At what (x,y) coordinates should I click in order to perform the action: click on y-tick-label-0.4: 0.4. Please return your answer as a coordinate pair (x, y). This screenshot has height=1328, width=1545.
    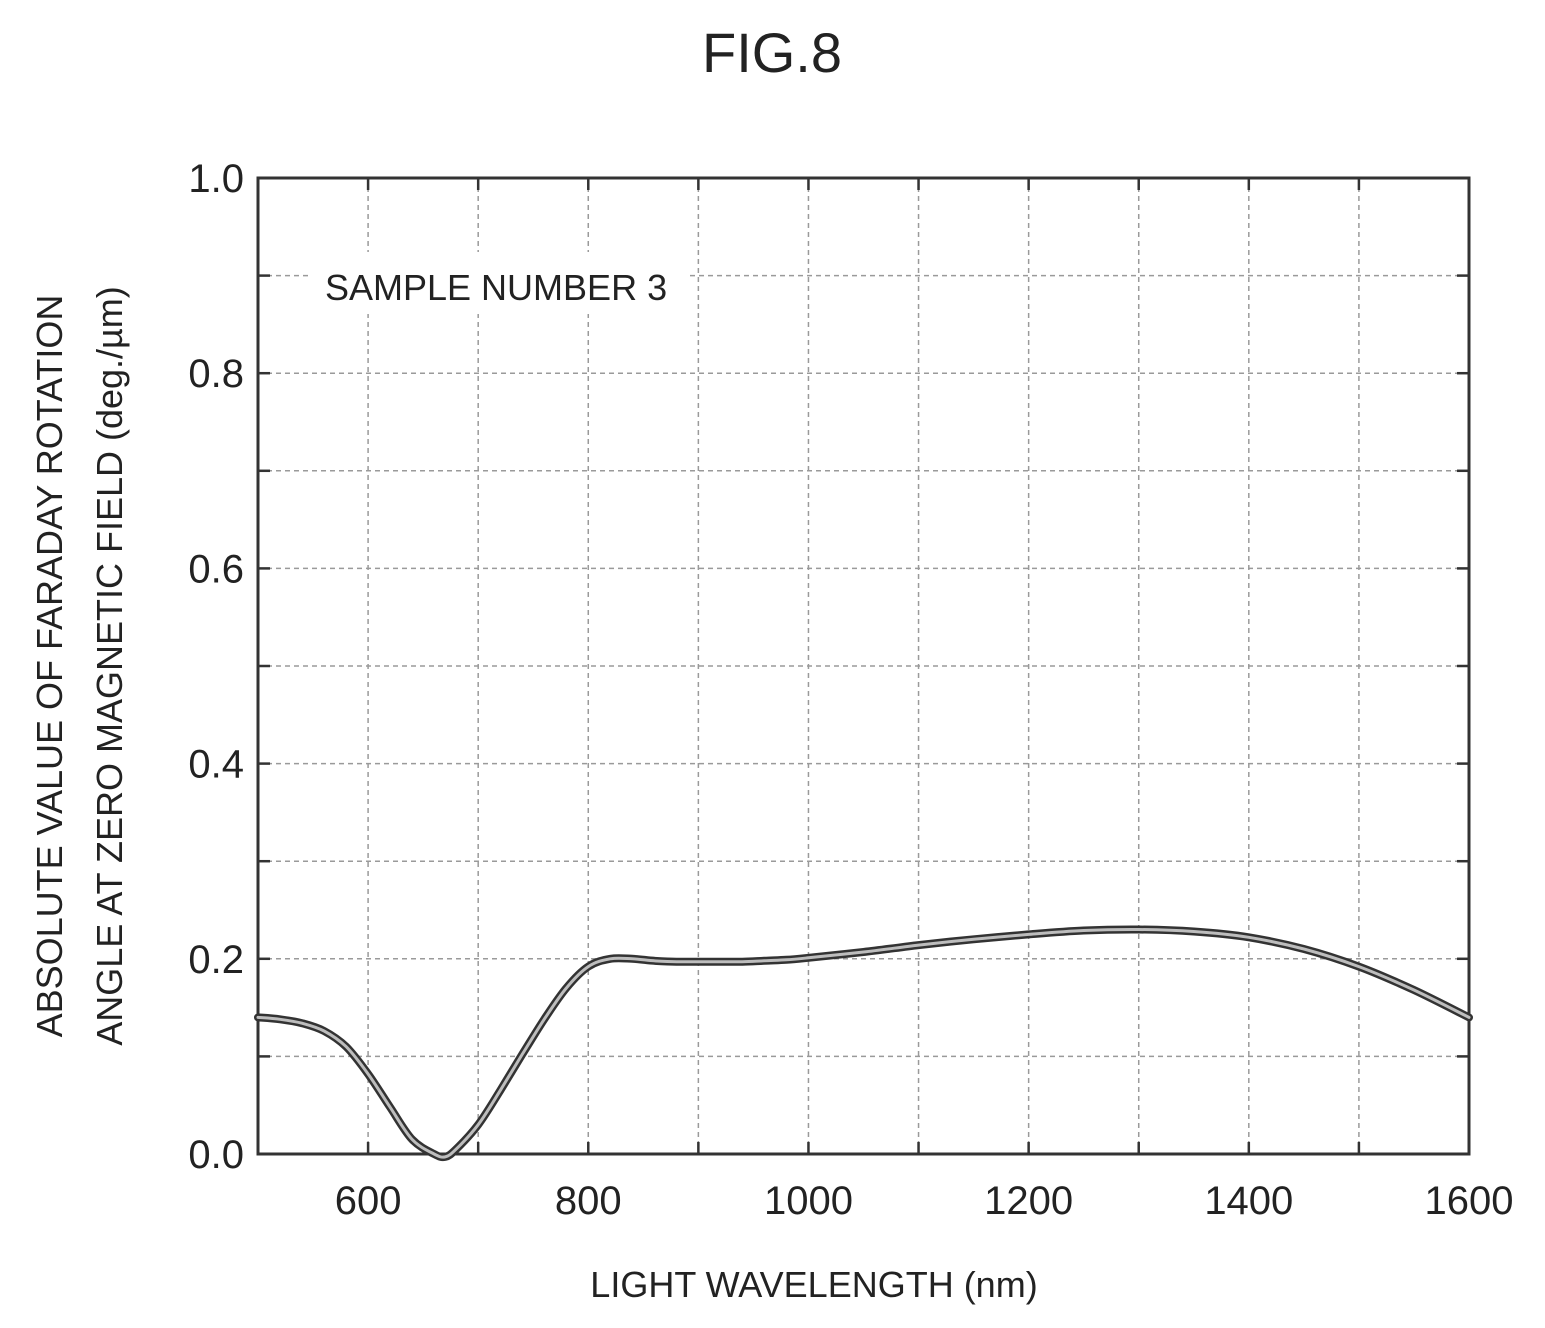
    Looking at the image, I should click on (216, 765).